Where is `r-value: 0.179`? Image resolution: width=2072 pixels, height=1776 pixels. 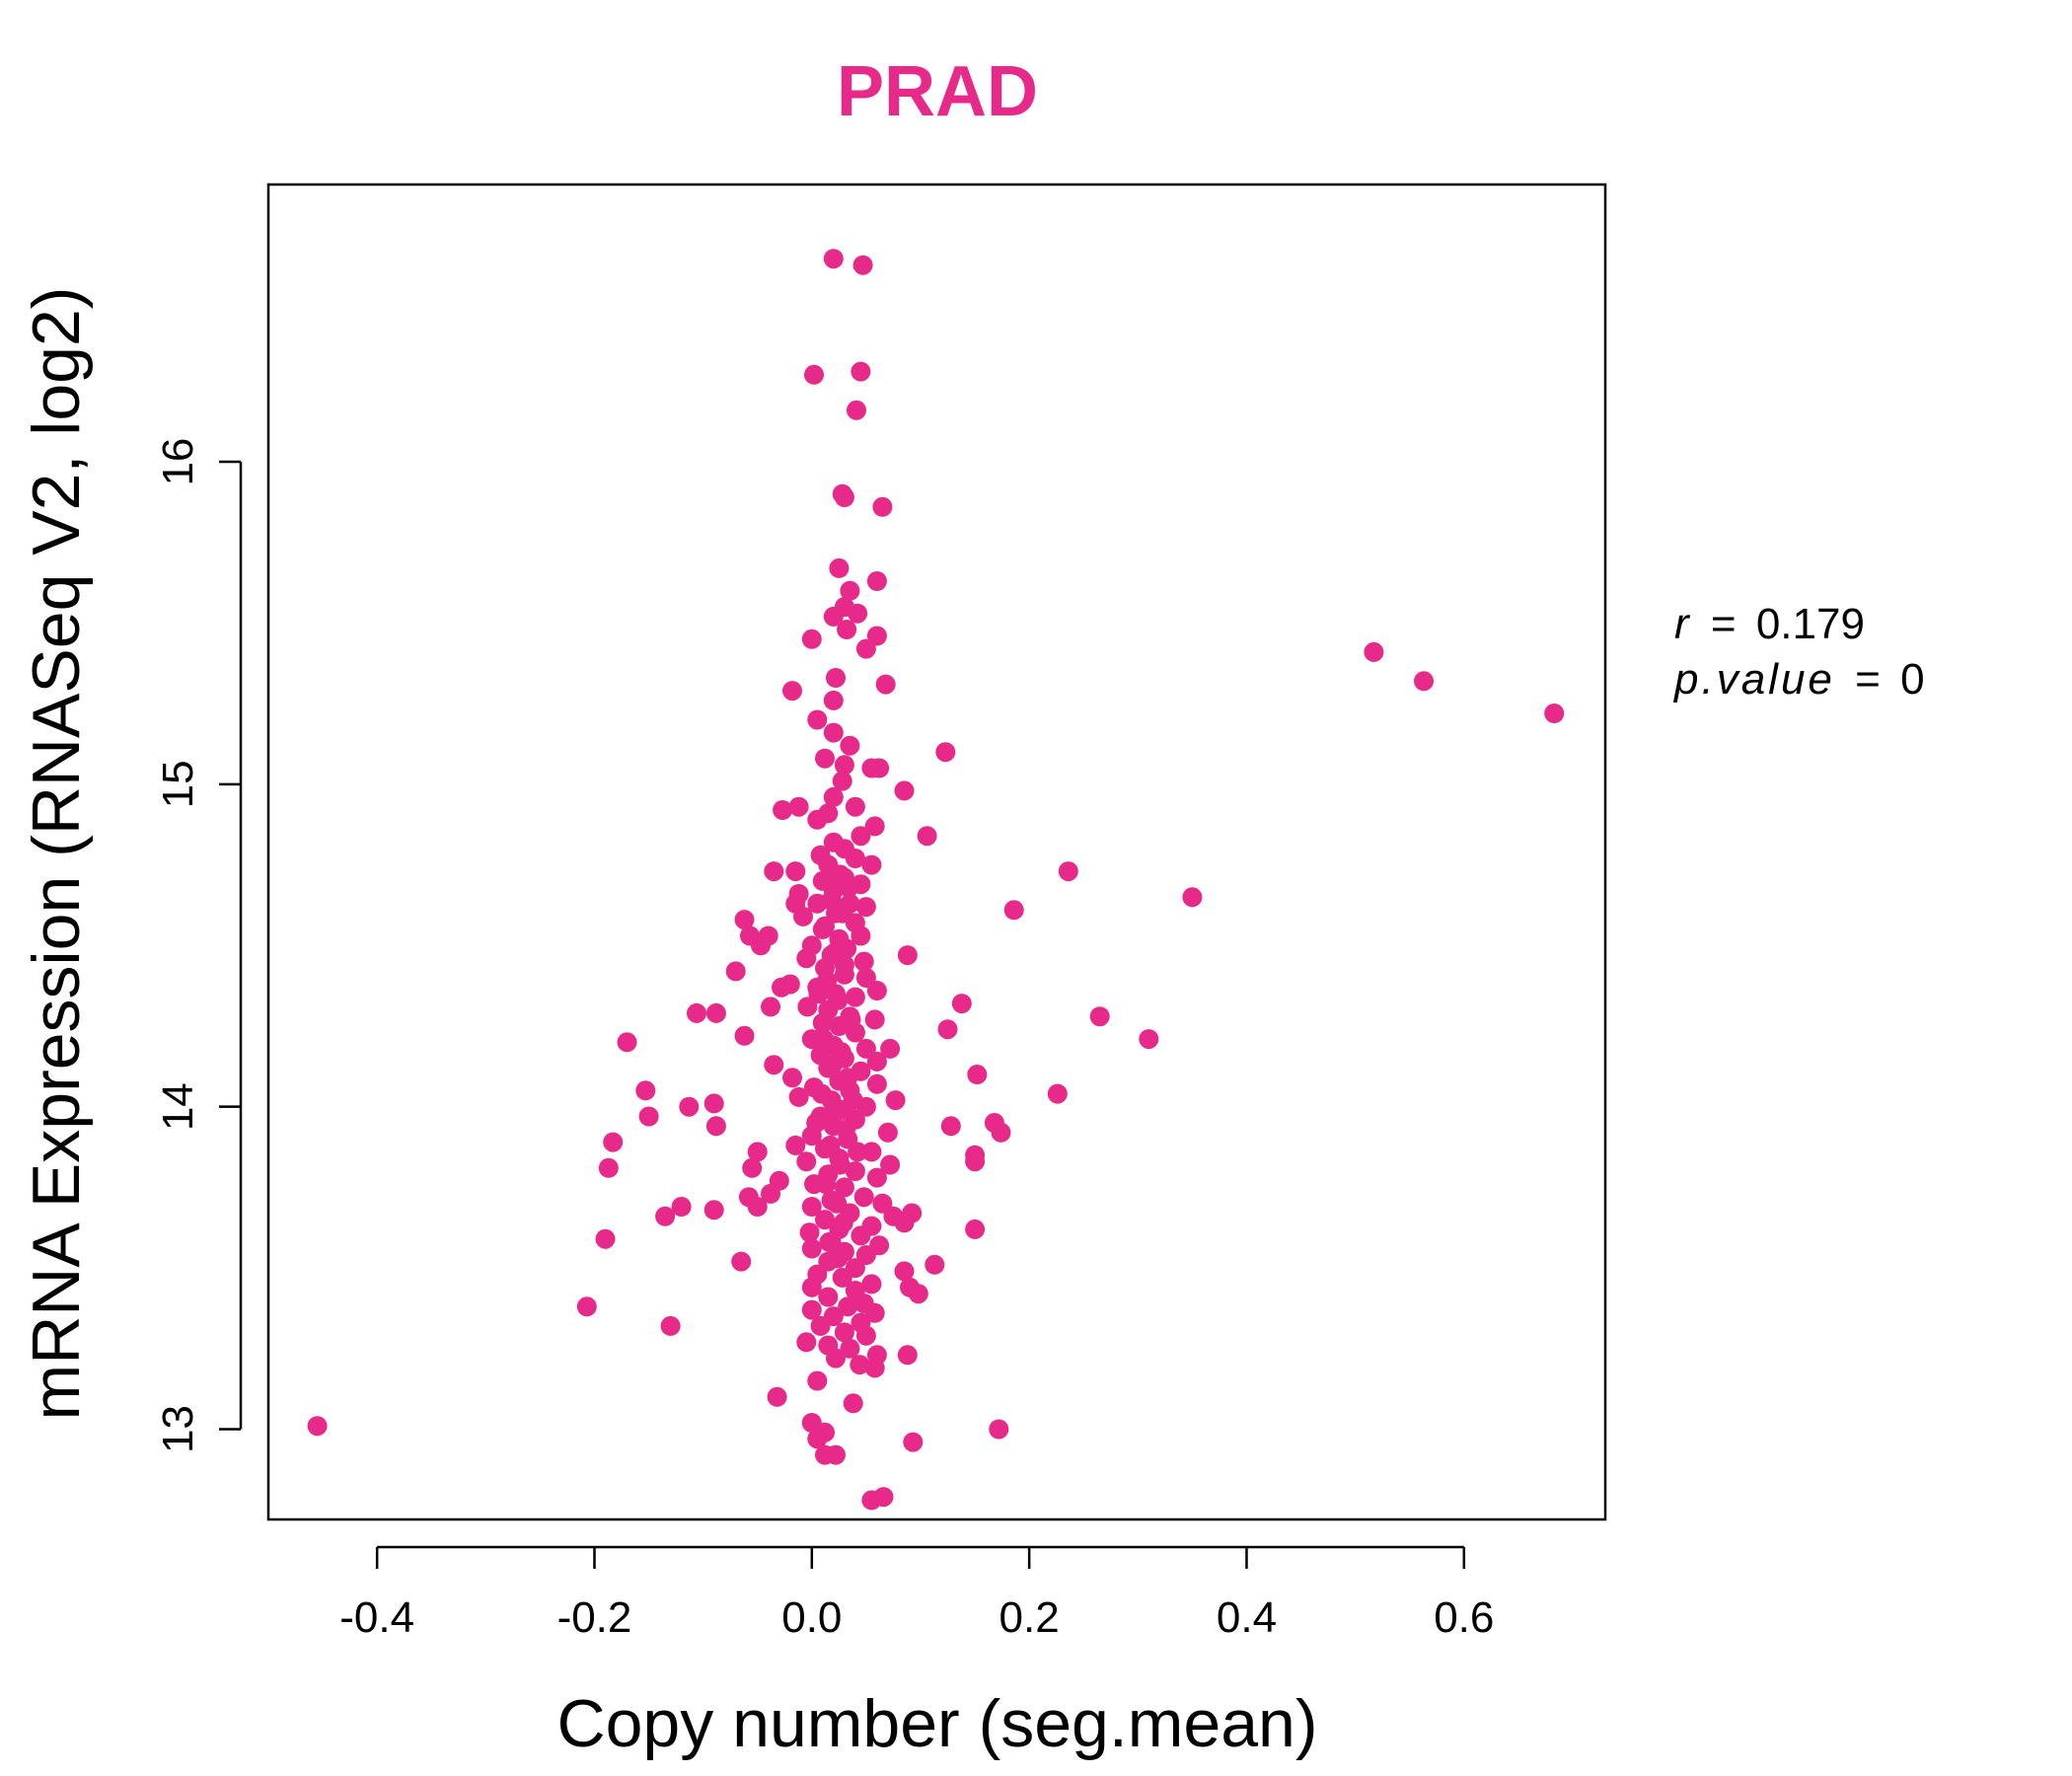
r-value: 0.179 is located at coordinates (1811, 624).